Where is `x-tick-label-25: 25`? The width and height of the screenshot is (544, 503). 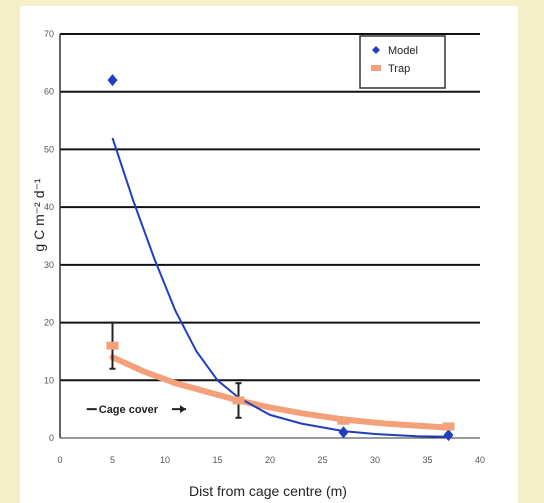
x-tick-label-25: 25 is located at coordinates (322, 460).